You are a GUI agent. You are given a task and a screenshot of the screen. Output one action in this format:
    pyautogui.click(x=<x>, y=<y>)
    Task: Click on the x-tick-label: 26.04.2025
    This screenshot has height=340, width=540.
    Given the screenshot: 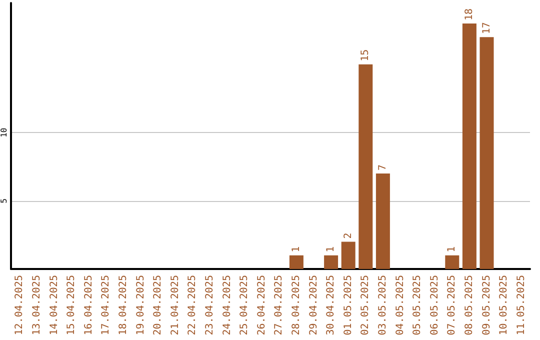 What is the action you would take?
    pyautogui.click(x=262, y=305)
    